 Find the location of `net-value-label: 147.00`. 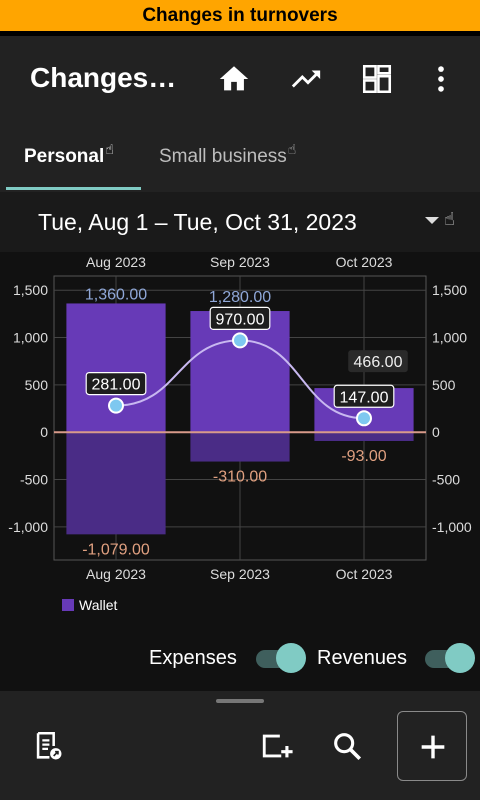

net-value-label: 147.00 is located at coordinates (364, 397).